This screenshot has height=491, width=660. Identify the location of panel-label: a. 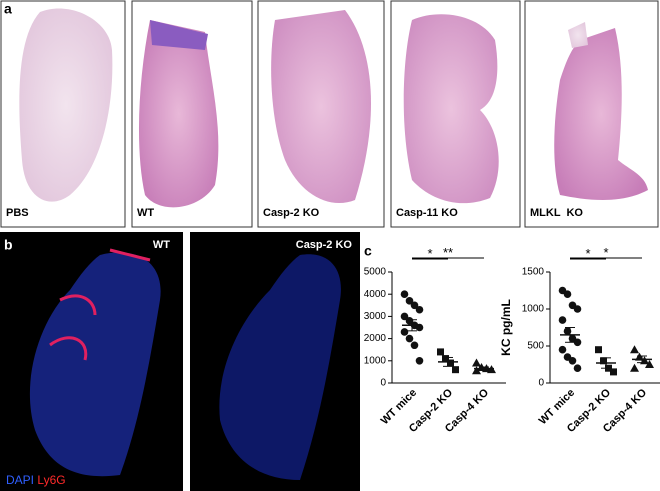
(8, 9).